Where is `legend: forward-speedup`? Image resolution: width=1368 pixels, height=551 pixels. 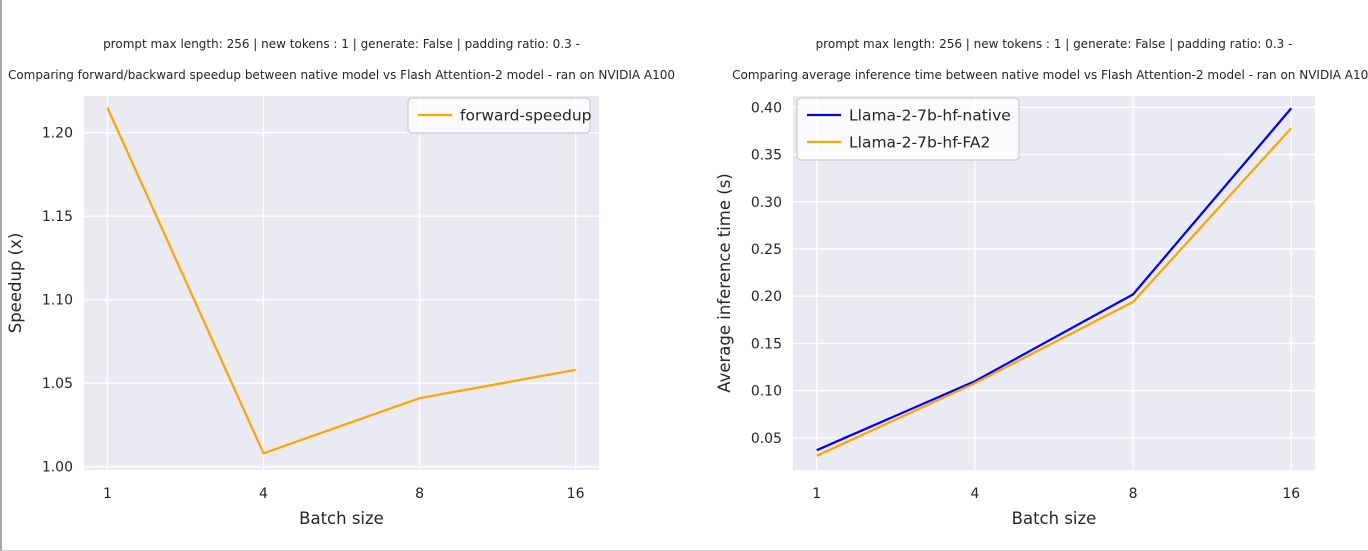
legend: forward-speedup is located at coordinates (499, 115).